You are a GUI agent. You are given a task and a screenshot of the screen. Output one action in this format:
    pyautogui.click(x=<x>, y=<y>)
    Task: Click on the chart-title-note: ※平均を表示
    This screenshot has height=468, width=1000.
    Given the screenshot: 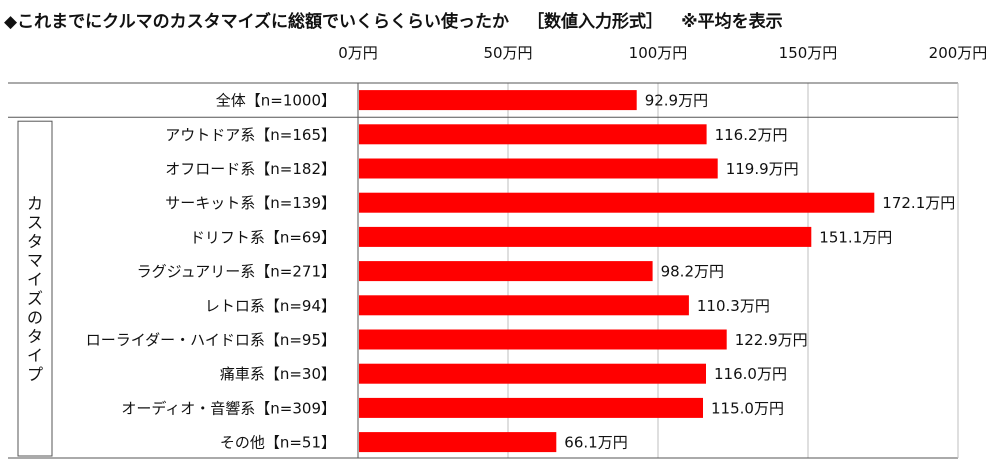 What is the action you would take?
    pyautogui.click(x=732, y=22)
    